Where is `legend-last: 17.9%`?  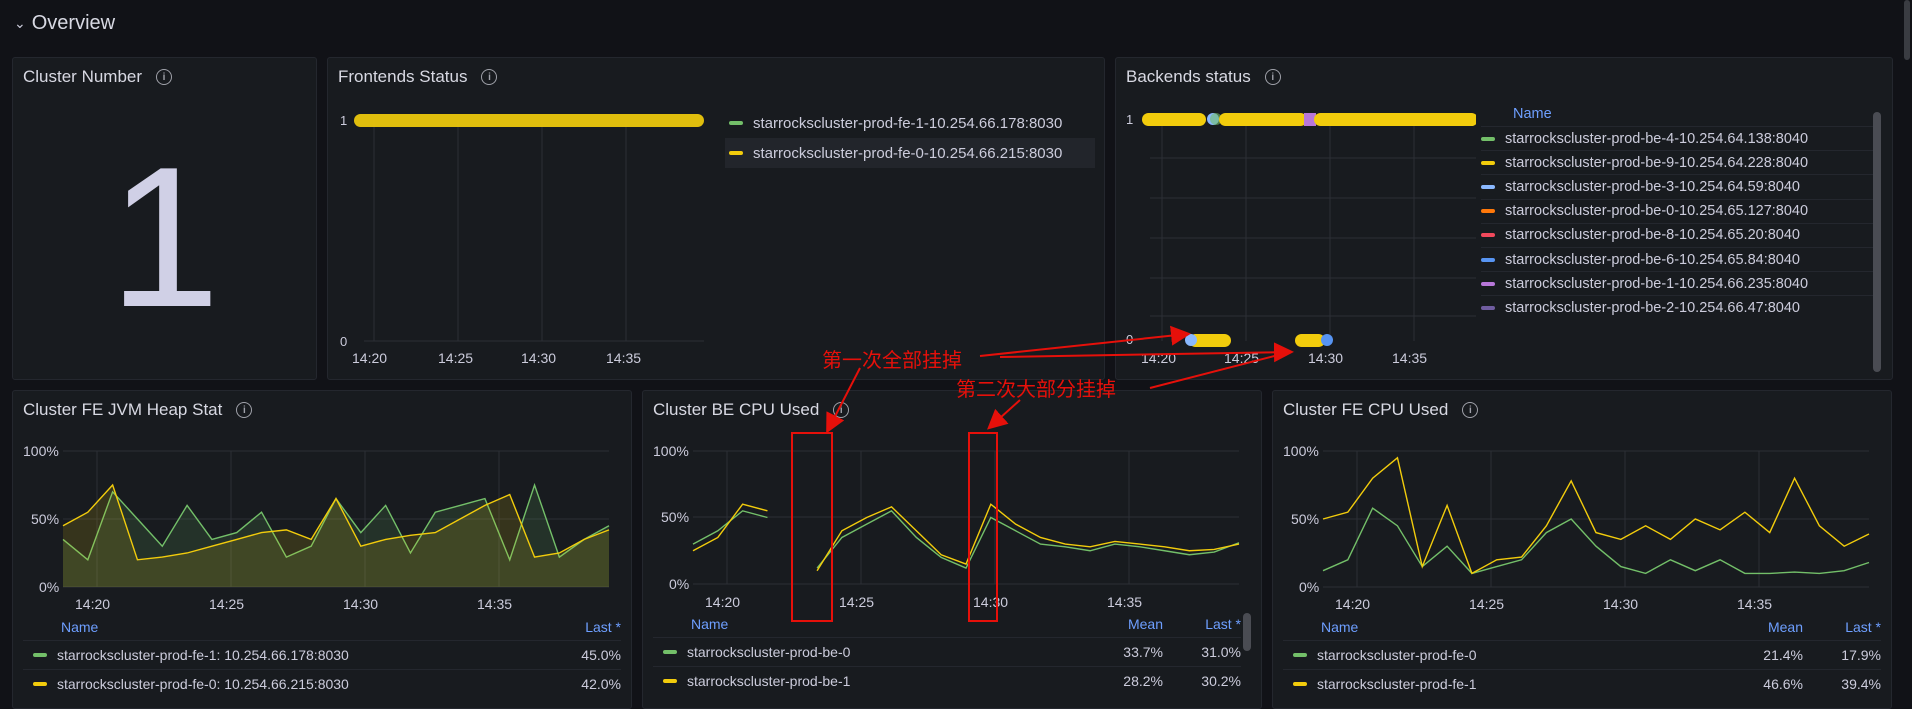 legend-last: 17.9% is located at coordinates (1861, 655).